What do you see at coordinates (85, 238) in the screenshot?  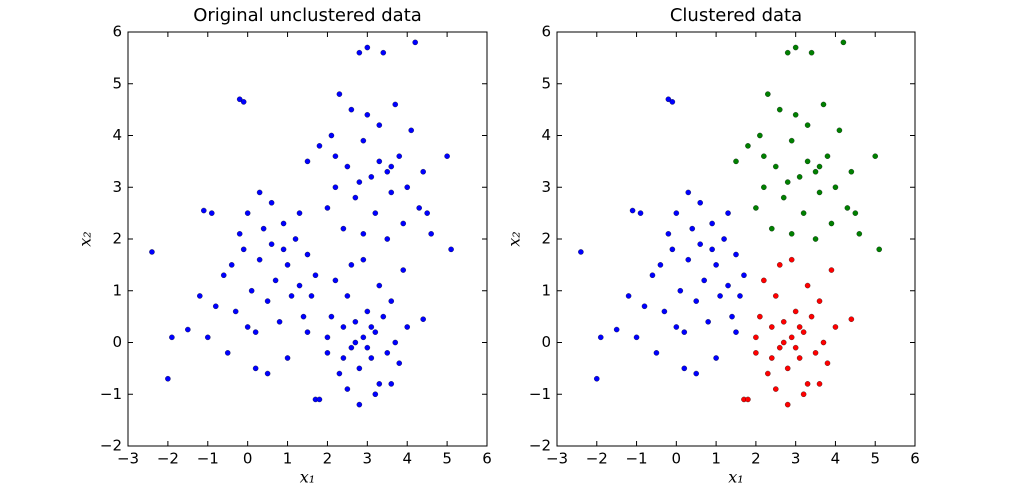 I see `y-axis-label: x₂` at bounding box center [85, 238].